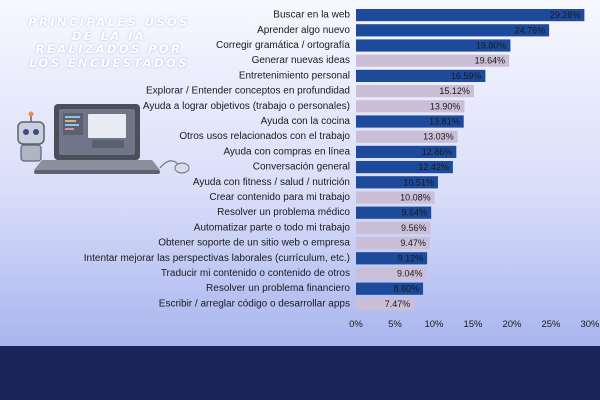  I want to click on mouse-icon, so click(174, 167).